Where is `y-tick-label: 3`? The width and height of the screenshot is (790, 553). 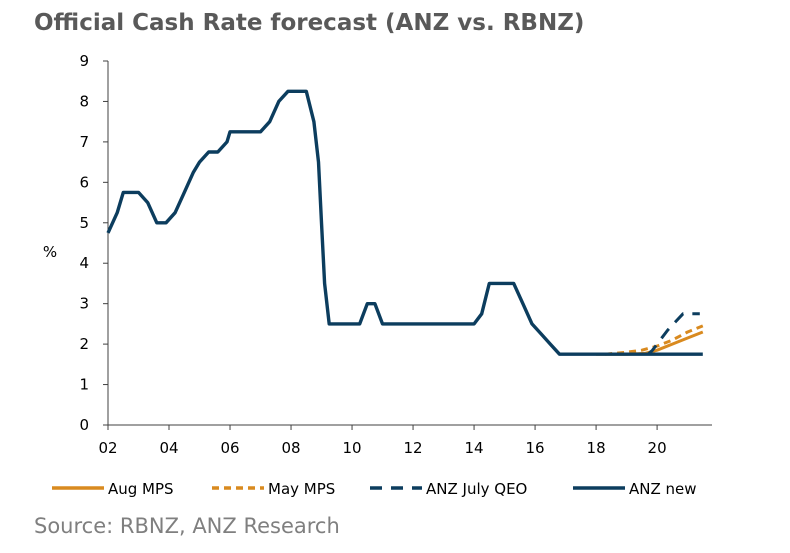 y-tick-label: 3 is located at coordinates (84, 304).